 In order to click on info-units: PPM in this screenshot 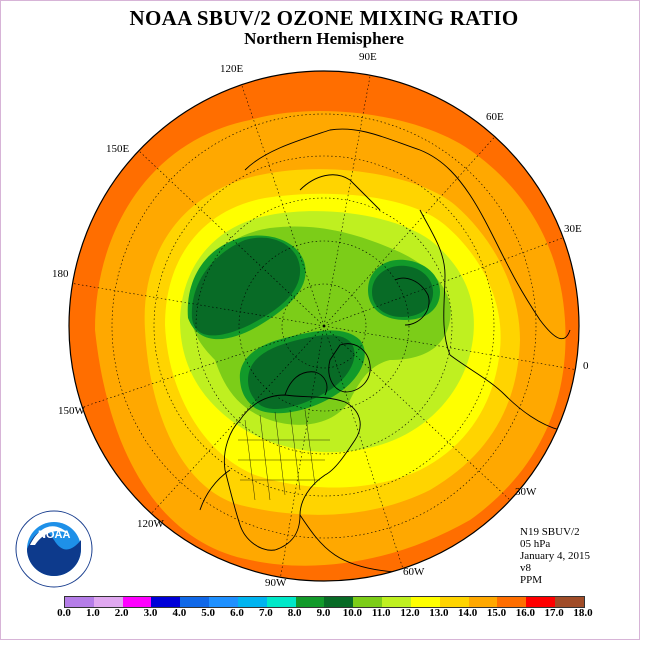, I will do `click(531, 580)`.